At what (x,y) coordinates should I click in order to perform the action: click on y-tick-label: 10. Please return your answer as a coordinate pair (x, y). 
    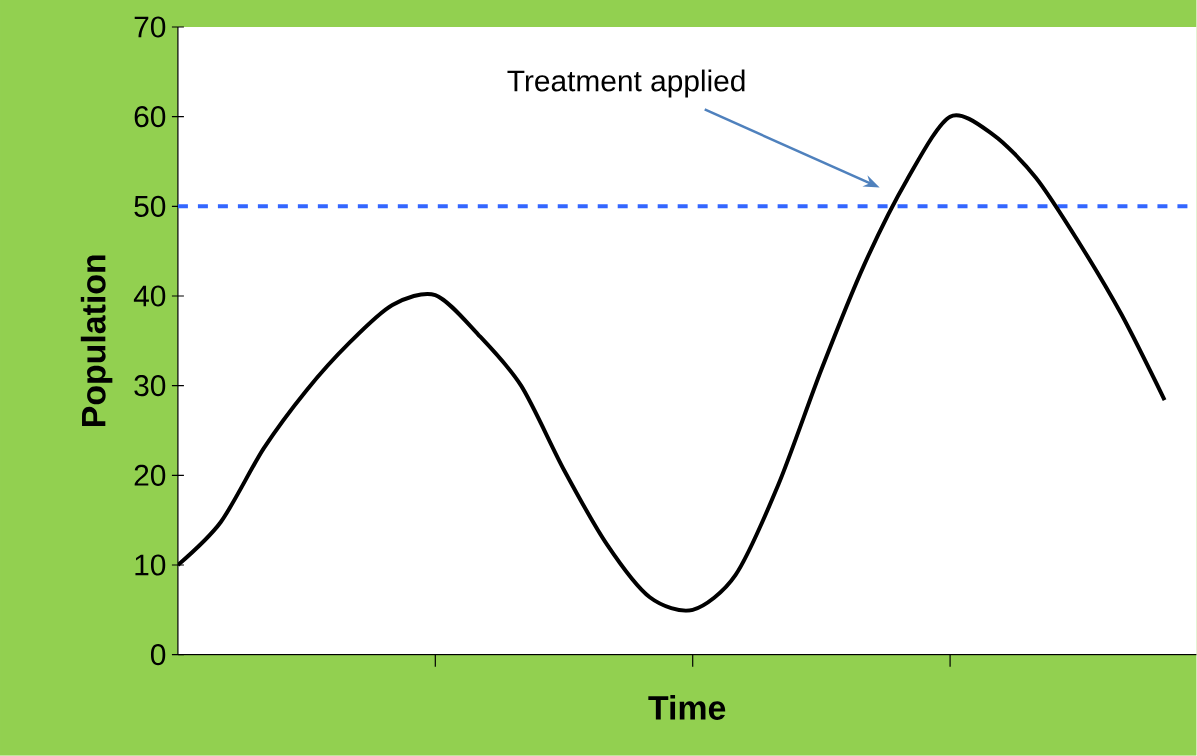
    Looking at the image, I should click on (150, 565).